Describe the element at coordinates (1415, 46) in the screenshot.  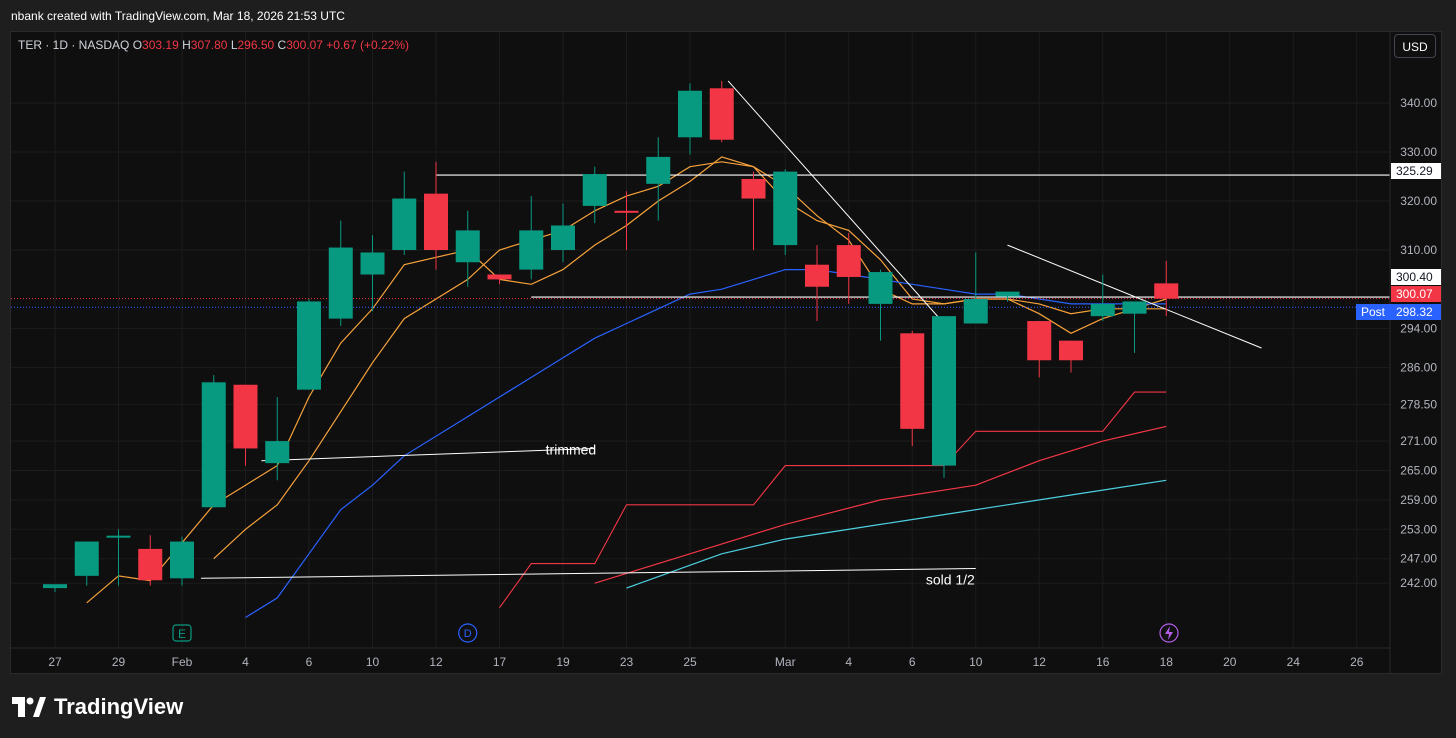
I see `currency-button: USD` at that location.